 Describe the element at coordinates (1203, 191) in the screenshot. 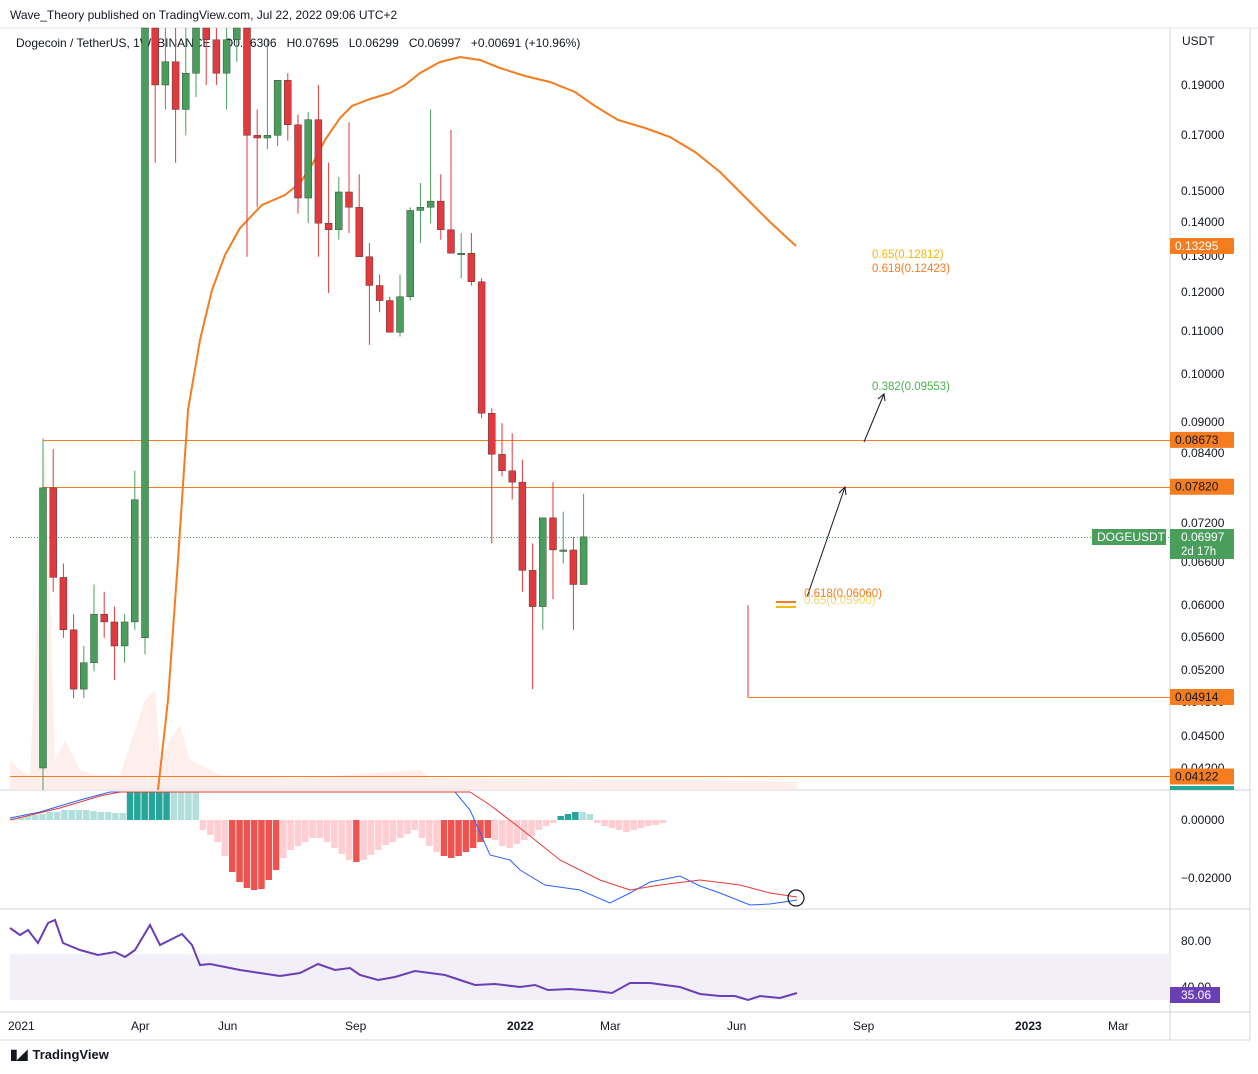

I see `price-tick: 0.15000` at that location.